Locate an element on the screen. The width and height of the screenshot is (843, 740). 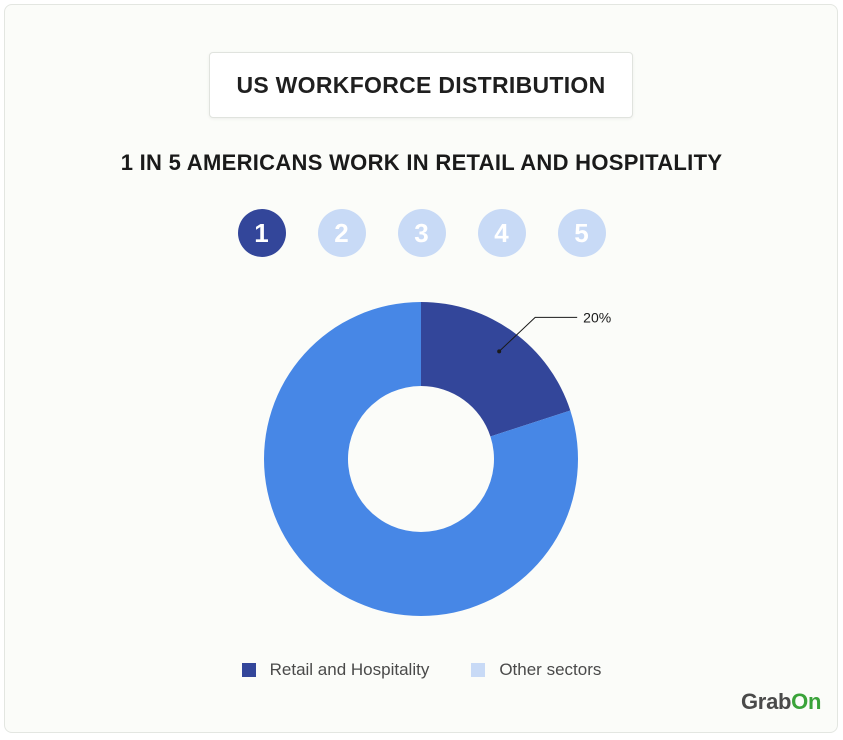
legend-label-other: Other sectors is located at coordinates (550, 669).